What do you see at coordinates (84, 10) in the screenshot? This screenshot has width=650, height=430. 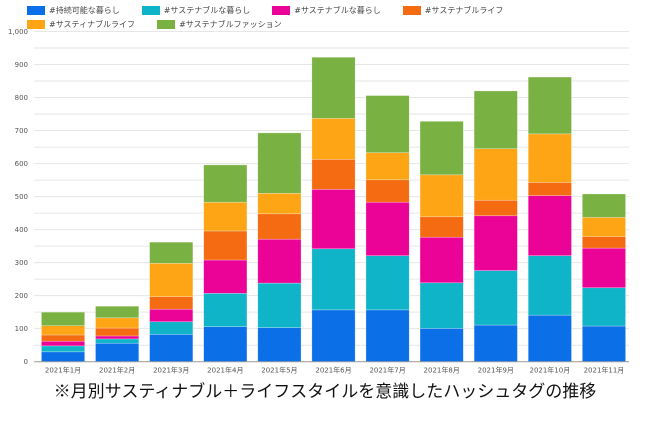 I see `legend-label: #持続可能な暮らし` at bounding box center [84, 10].